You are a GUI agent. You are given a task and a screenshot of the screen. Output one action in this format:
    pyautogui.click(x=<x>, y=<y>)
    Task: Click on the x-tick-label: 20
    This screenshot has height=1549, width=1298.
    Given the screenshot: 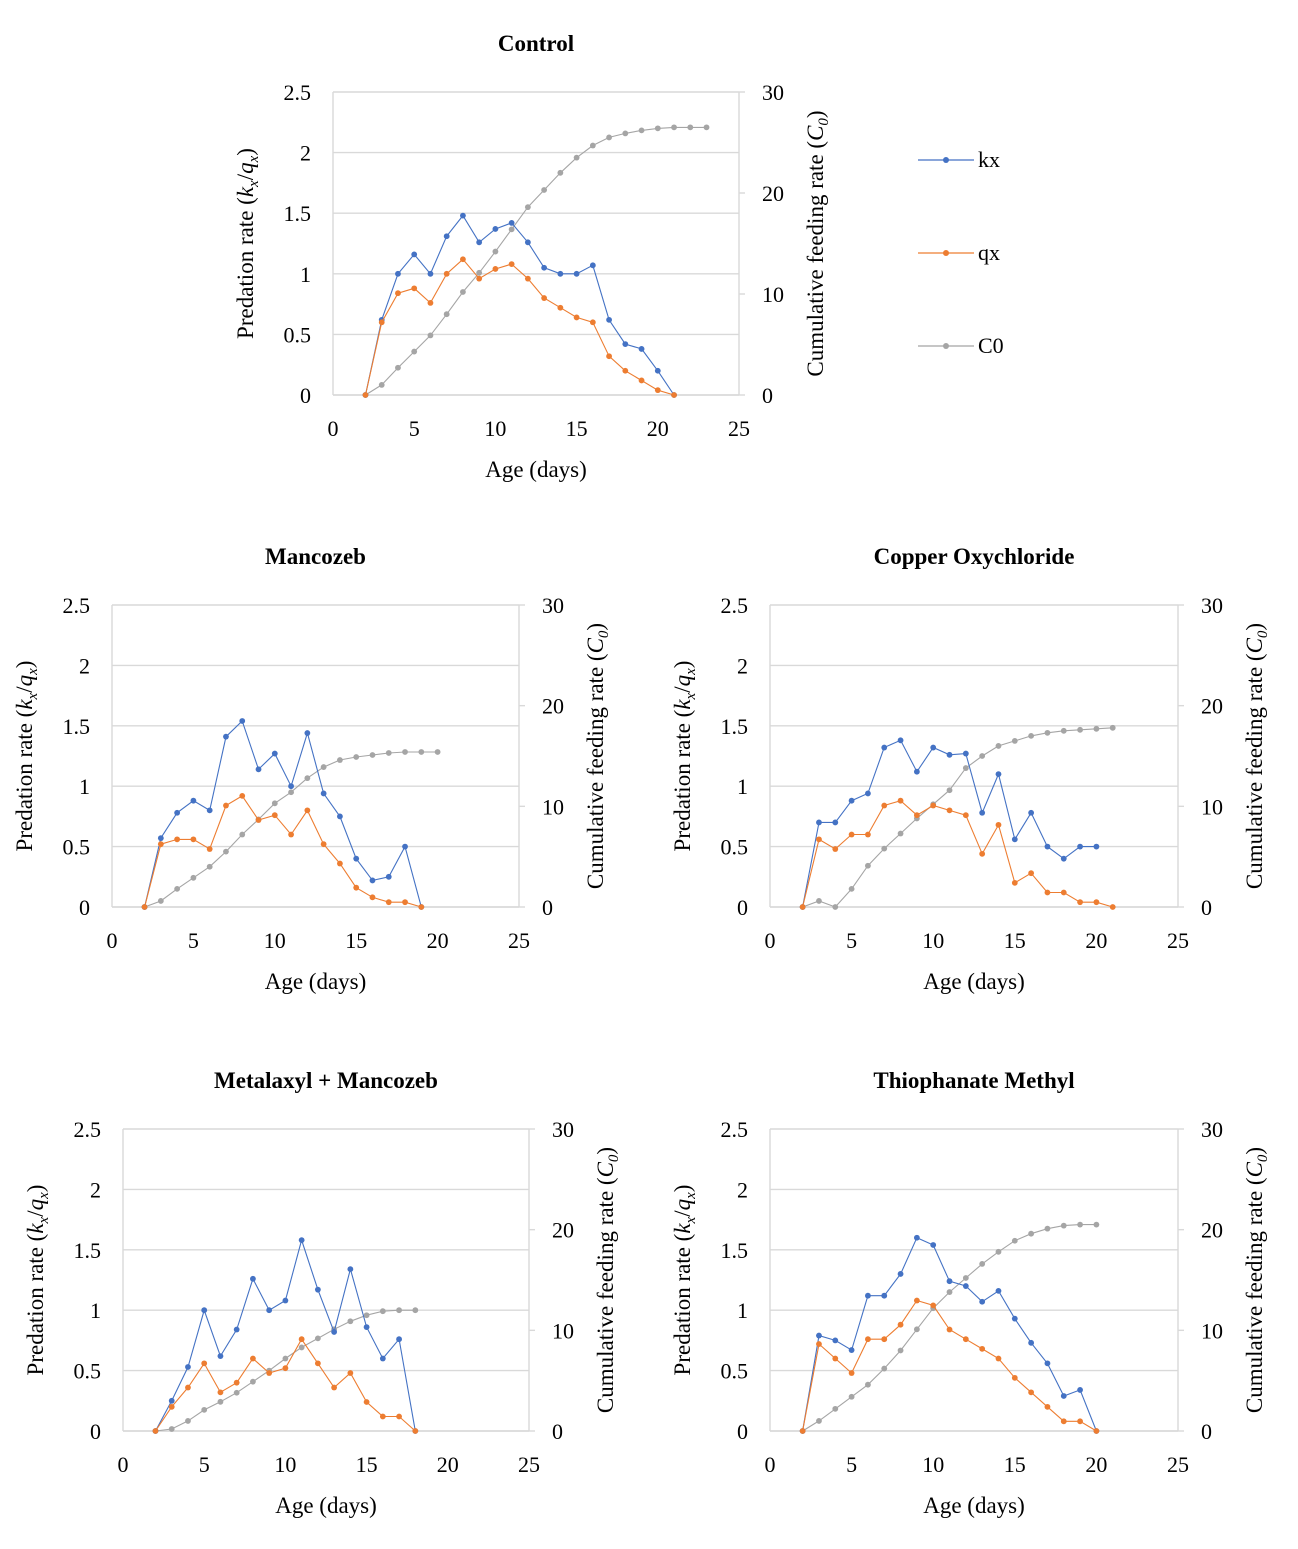 What is the action you would take?
    pyautogui.click(x=438, y=940)
    